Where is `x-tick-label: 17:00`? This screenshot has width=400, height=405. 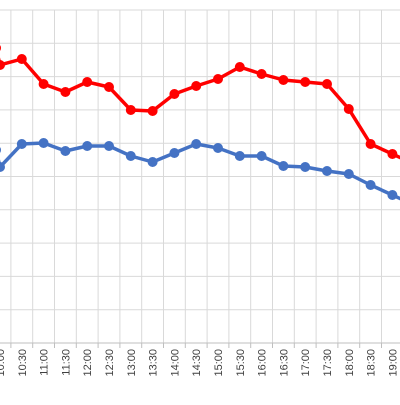 x-tick-label: 17:00 is located at coordinates (306, 363).